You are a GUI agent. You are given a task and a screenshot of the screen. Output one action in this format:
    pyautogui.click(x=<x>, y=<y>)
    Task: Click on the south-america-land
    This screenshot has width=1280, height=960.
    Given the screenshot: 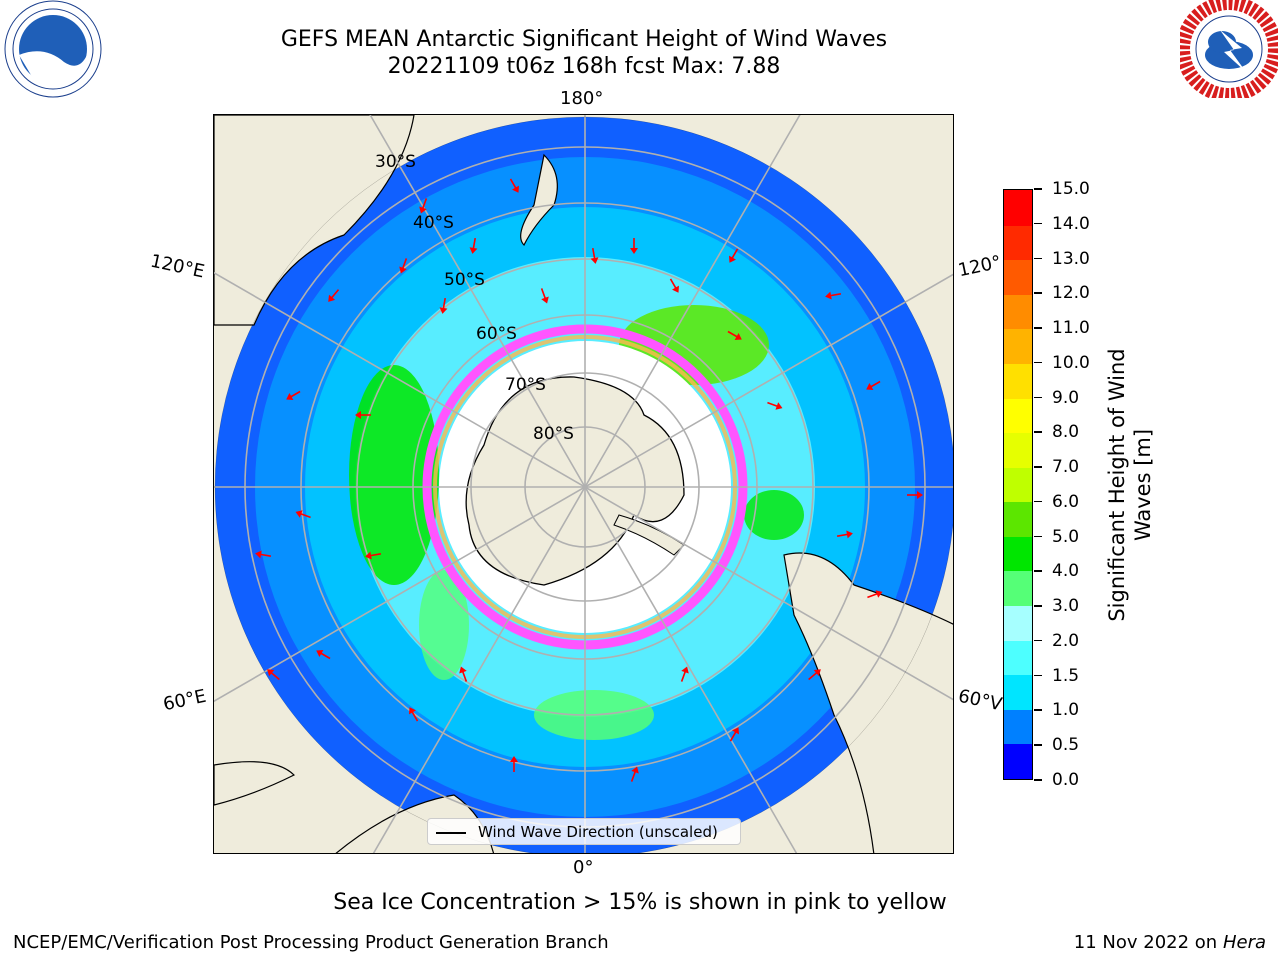 What is the action you would take?
    pyautogui.click(x=868, y=702)
    